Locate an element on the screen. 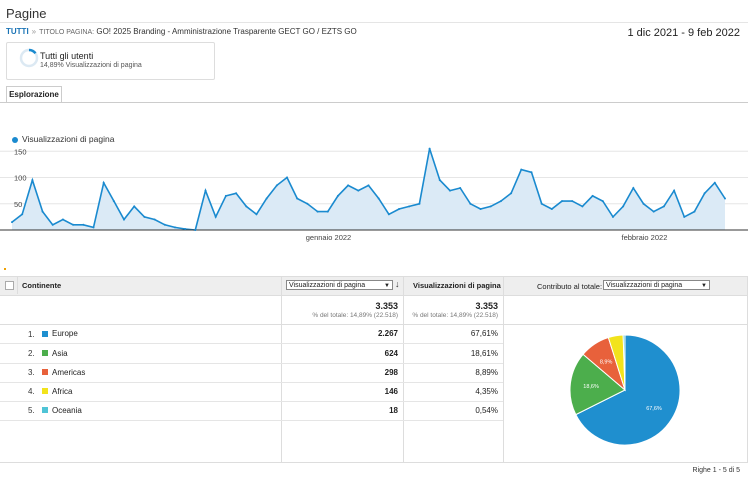 The height and width of the screenshot is (478, 748). y-tick-label: 100 is located at coordinates (20, 178).